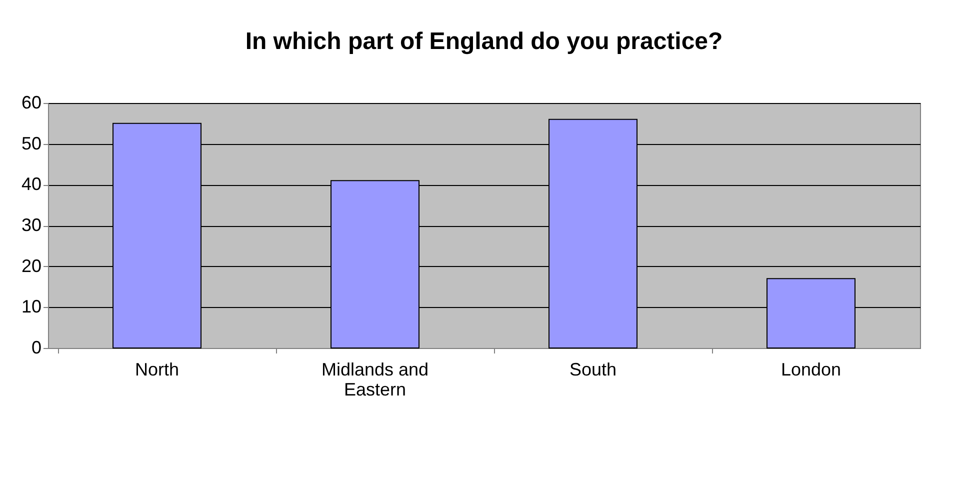  Describe the element at coordinates (31, 225) in the screenshot. I see `y-tick-label: 30` at that location.